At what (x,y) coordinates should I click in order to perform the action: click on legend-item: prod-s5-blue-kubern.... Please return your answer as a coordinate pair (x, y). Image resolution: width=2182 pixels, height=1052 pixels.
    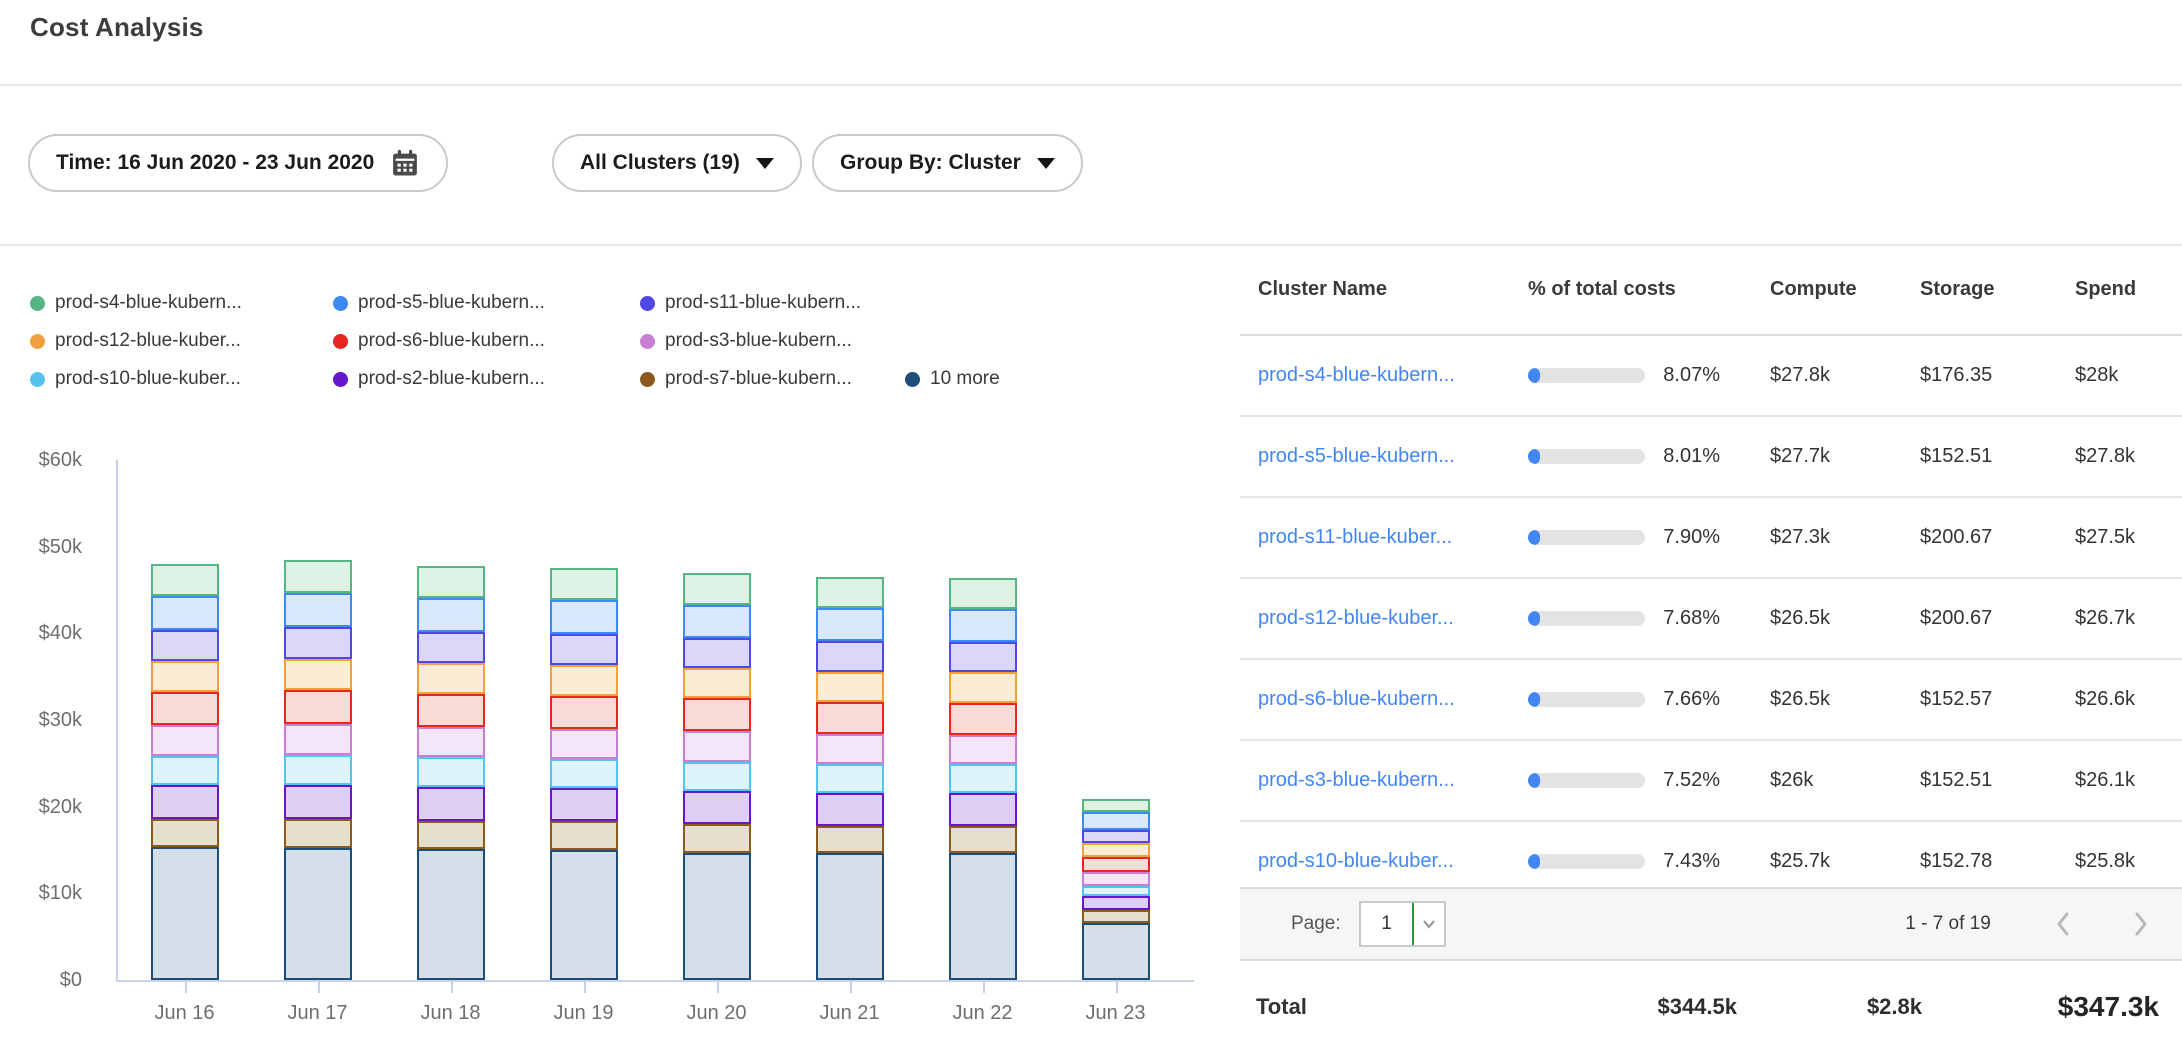
    Looking at the image, I should click on (439, 303).